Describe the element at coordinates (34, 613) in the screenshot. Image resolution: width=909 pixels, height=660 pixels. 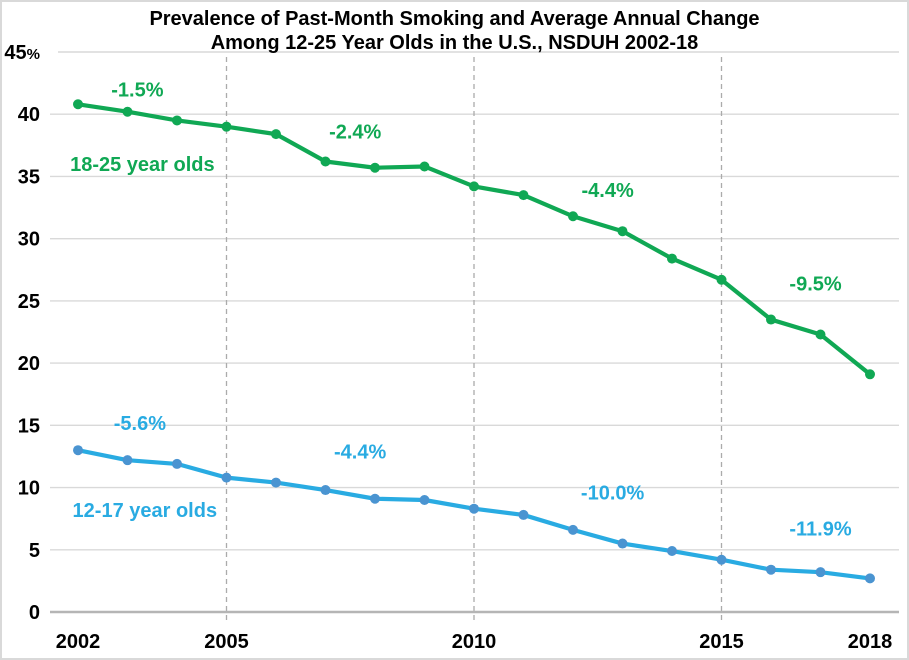
I see `y-tick-label: 0` at that location.